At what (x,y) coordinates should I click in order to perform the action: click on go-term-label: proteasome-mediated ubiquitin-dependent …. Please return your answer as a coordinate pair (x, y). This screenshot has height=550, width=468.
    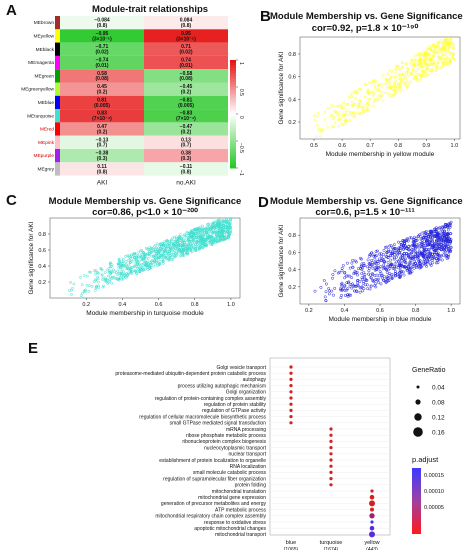
    Looking at the image, I should click on (190, 374).